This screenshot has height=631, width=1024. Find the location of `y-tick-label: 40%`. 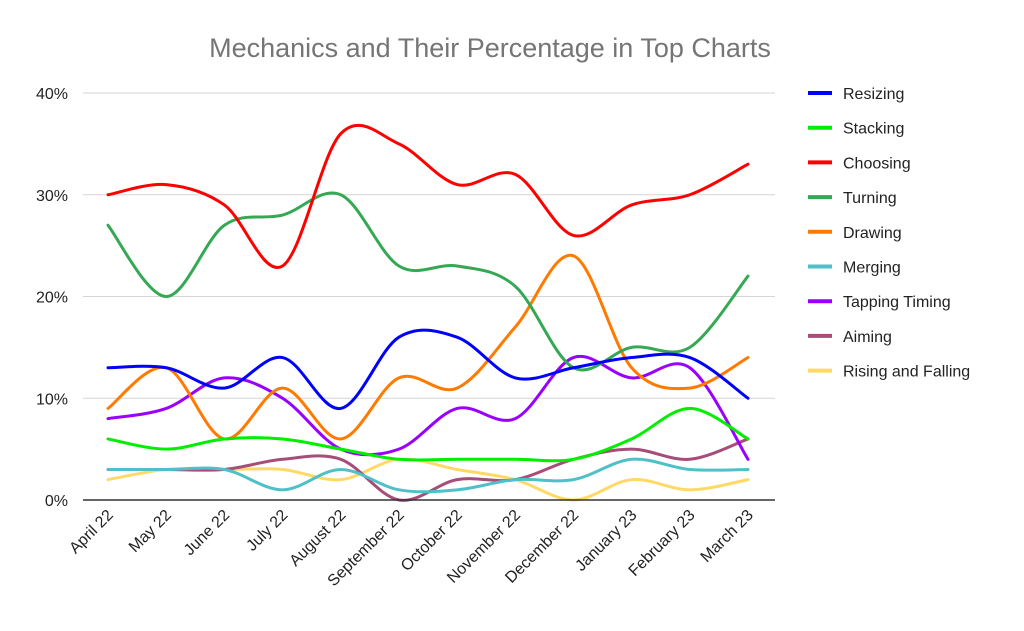

y-tick-label: 40% is located at coordinates (52, 94).